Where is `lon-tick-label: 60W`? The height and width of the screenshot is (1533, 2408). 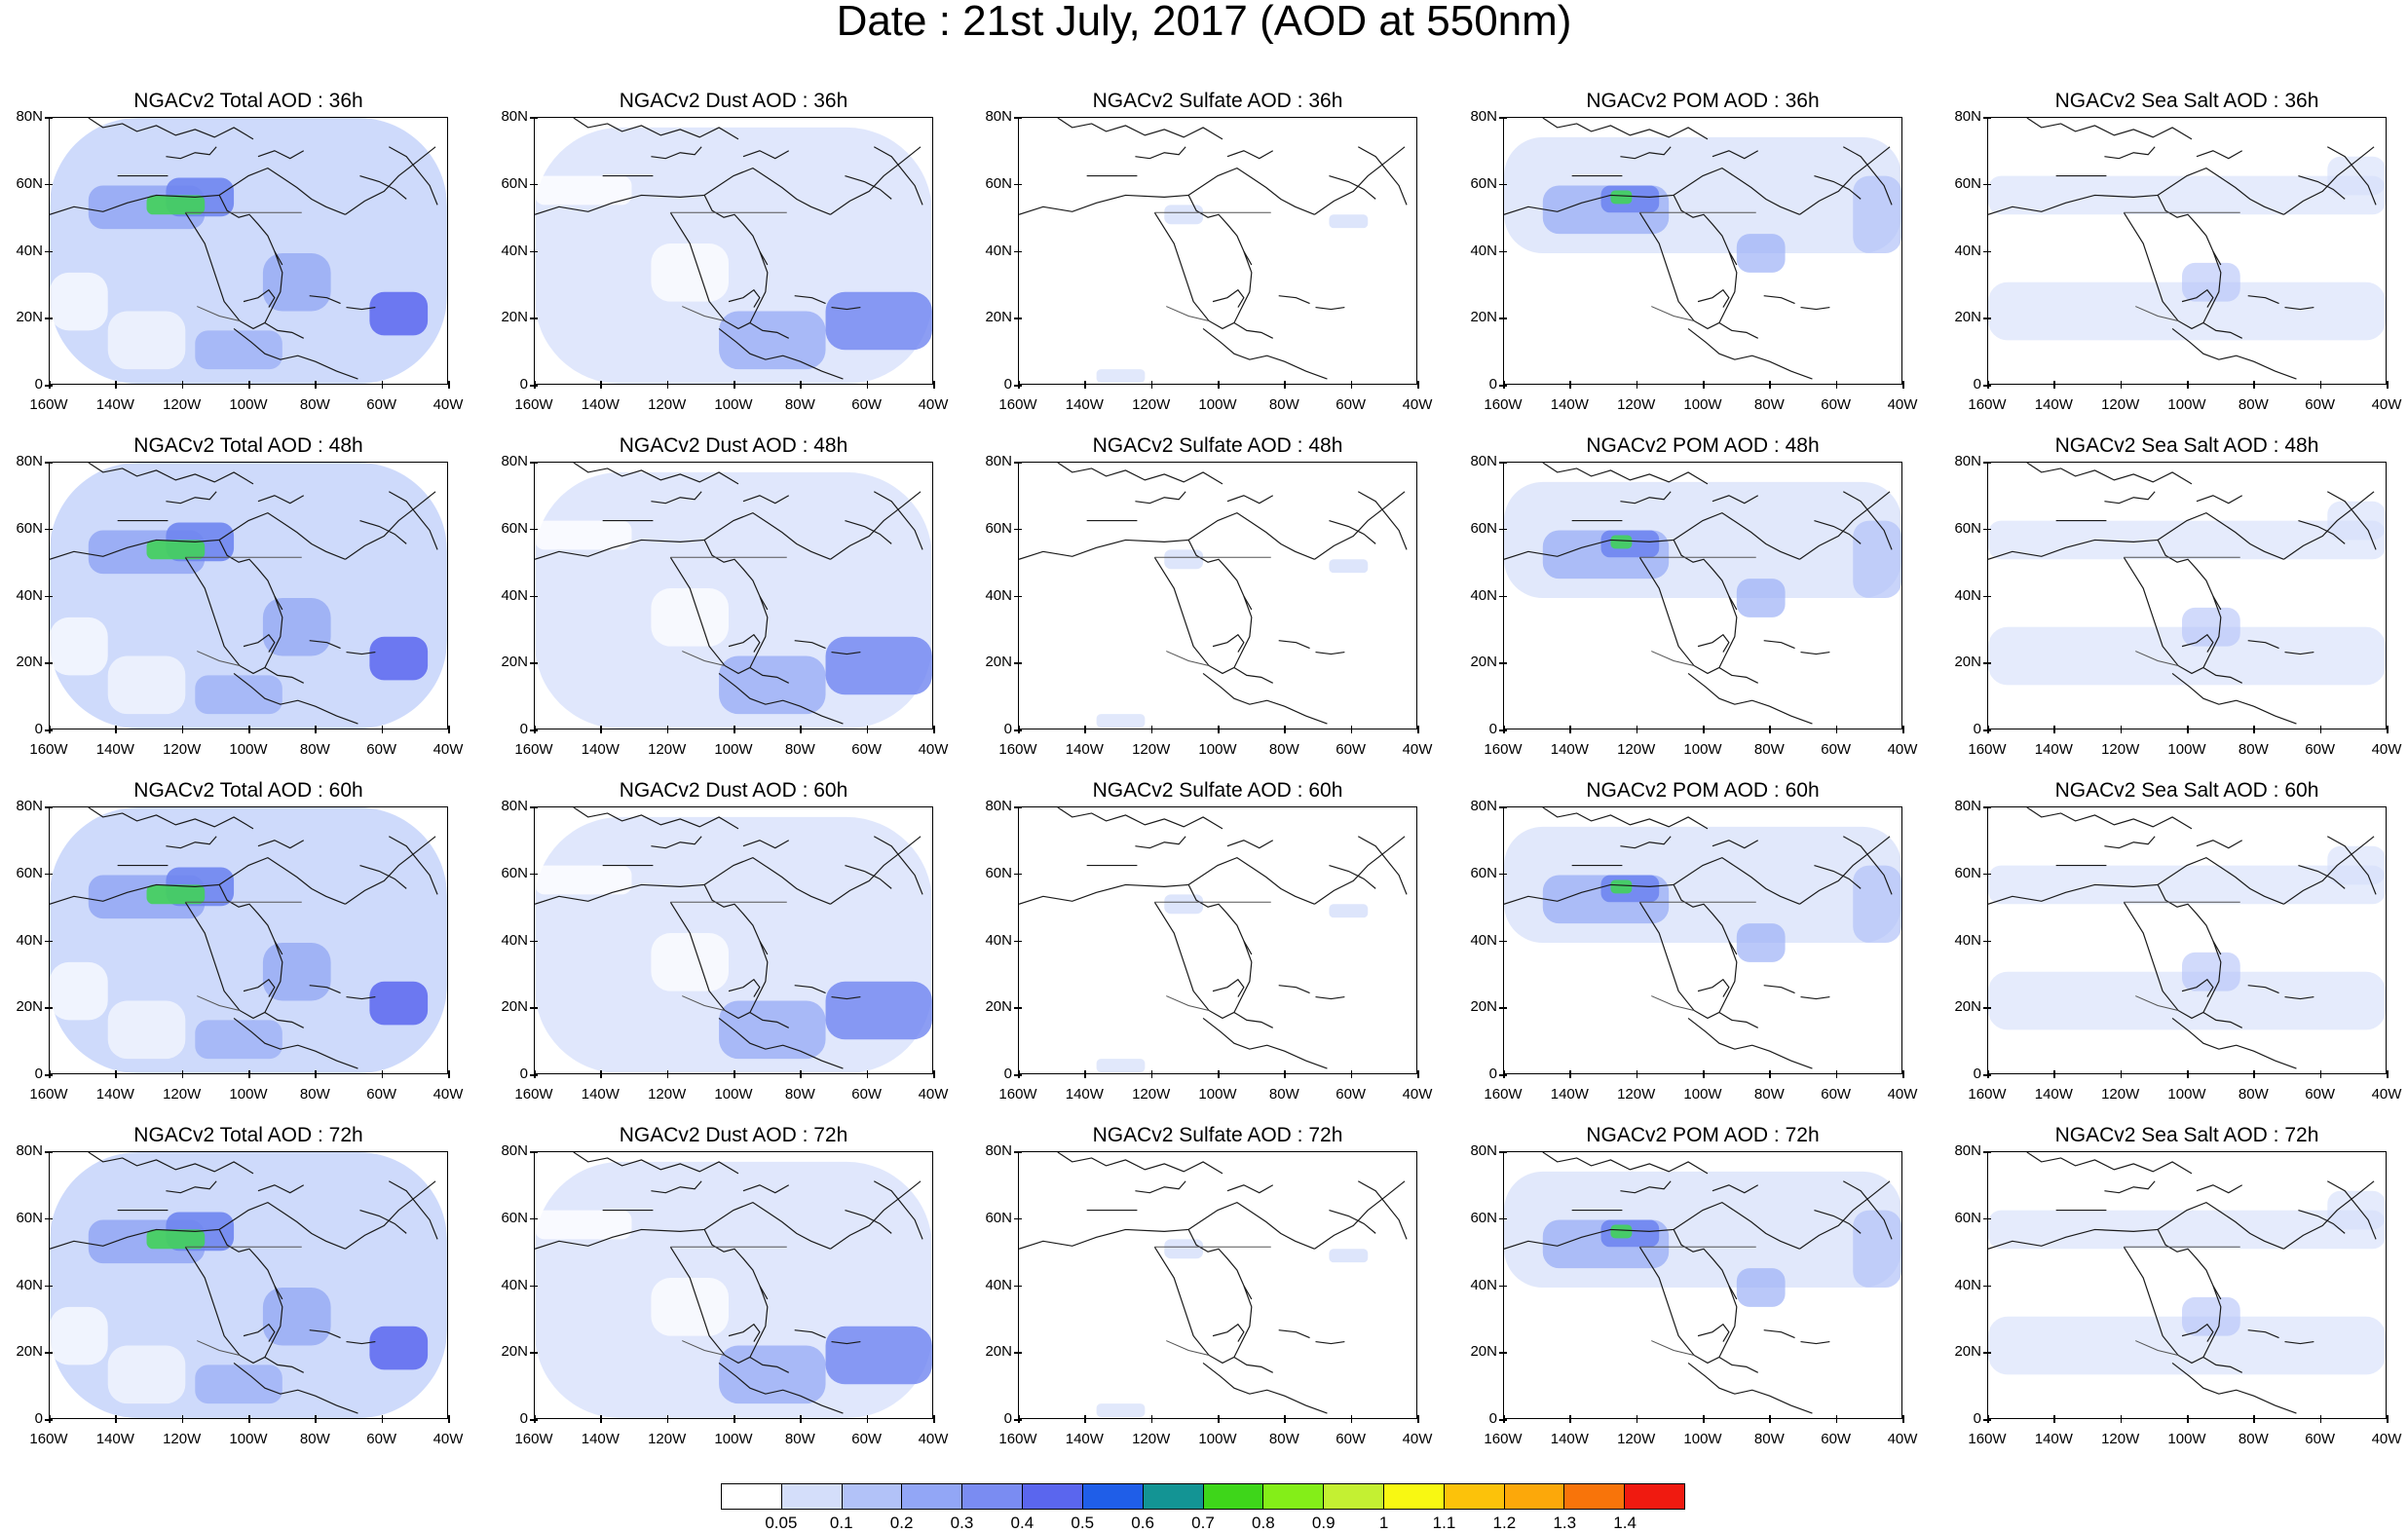
lon-tick-label: 60W is located at coordinates (2320, 749).